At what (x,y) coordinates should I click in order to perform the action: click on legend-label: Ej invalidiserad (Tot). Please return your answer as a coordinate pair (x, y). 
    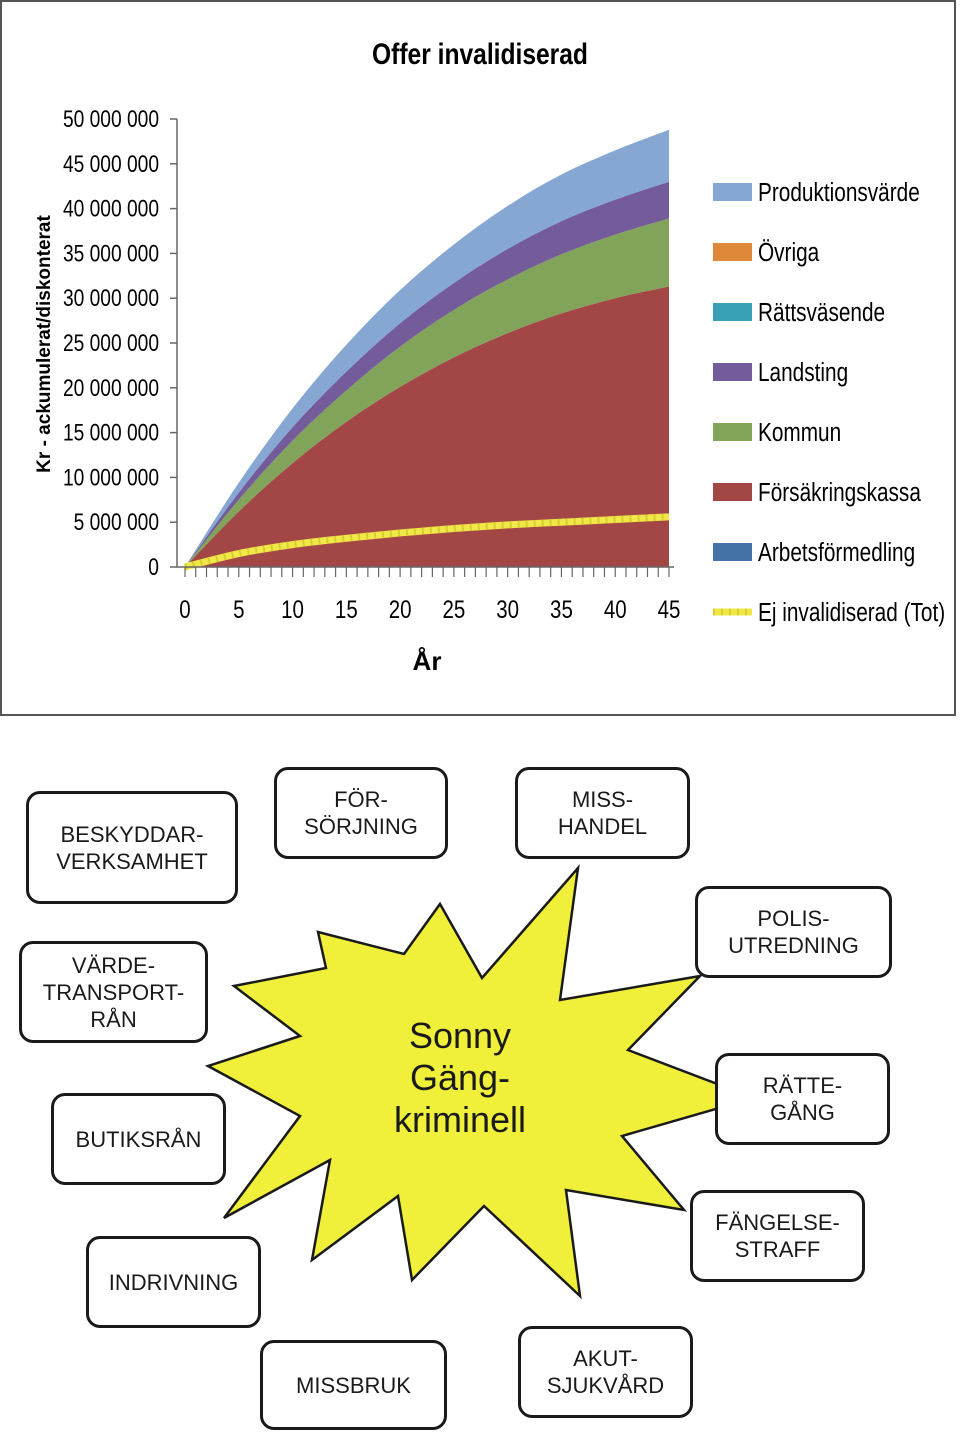
    Looking at the image, I should click on (851, 612).